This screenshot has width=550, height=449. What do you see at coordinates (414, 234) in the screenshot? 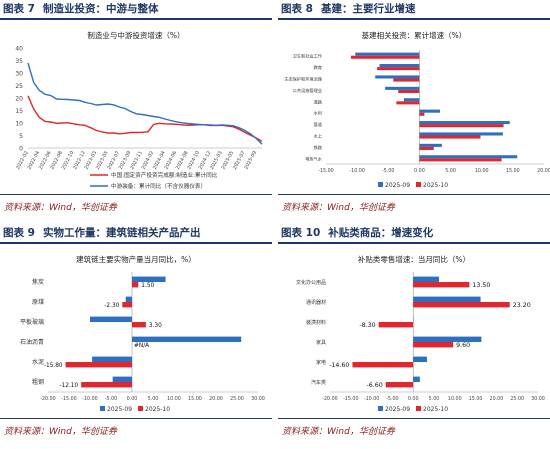
I see `figure-10-header: 图表 10 补贴类商品：增速变化` at bounding box center [414, 234].